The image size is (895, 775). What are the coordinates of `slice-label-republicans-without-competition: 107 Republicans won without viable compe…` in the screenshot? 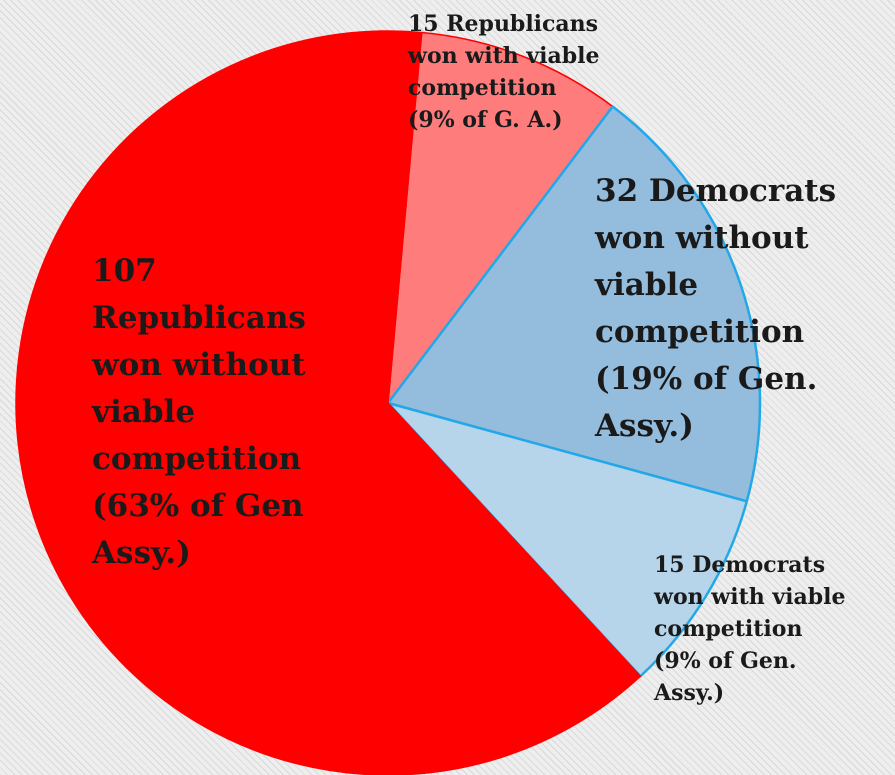 It's located at (222, 412).